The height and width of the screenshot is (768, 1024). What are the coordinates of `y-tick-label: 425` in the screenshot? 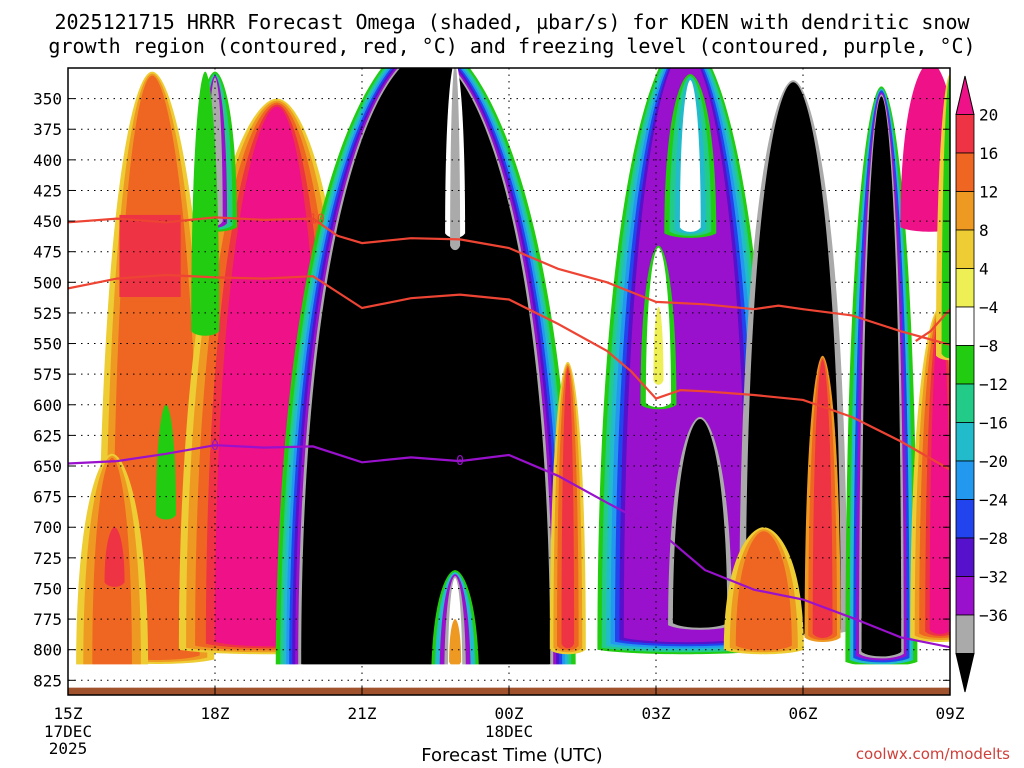 It's located at (47, 190).